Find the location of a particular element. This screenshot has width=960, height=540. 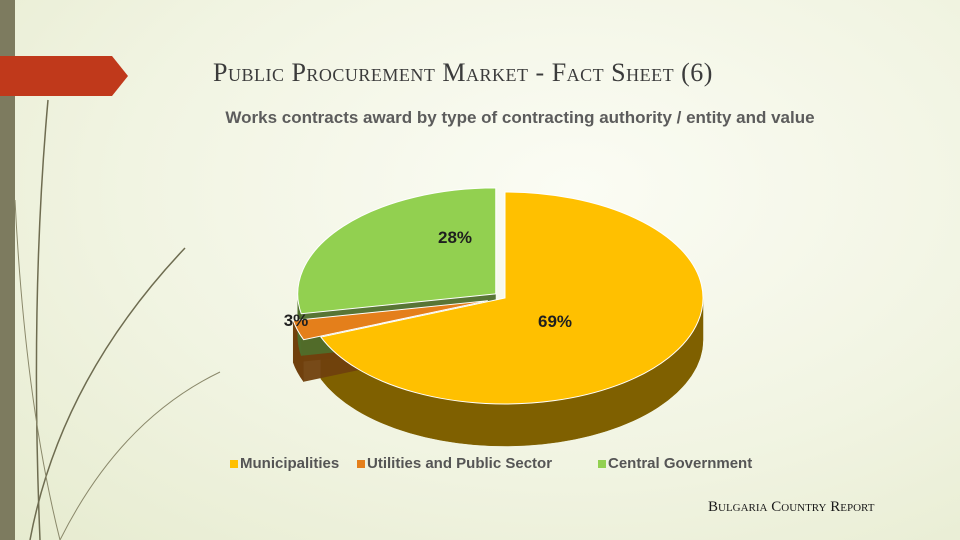

legend-item-municipalities: Municipalities is located at coordinates (284, 463).